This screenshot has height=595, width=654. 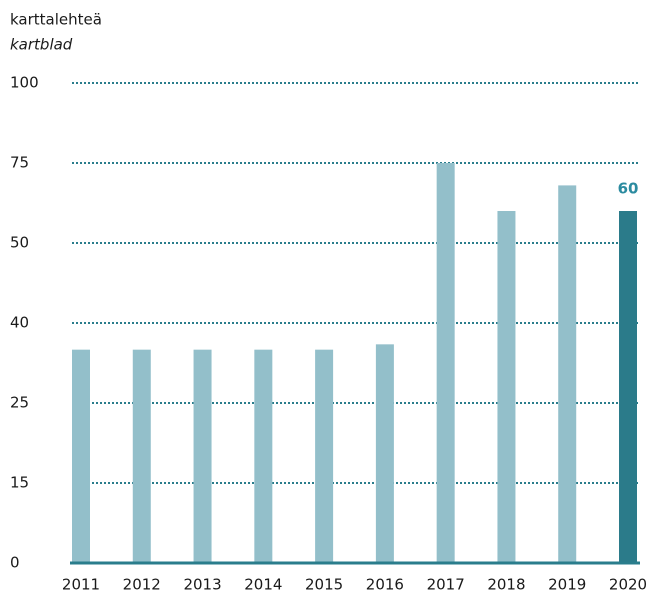 I want to click on x-tick-label: 2017, so click(x=446, y=585).